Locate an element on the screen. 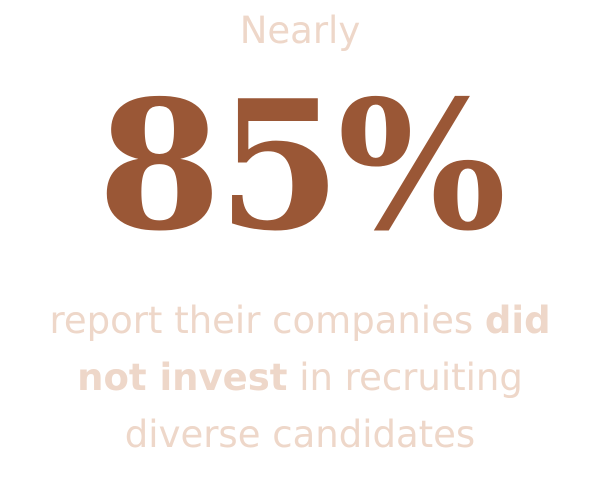  caption-text: report their companies is located at coordinates (261, 320).